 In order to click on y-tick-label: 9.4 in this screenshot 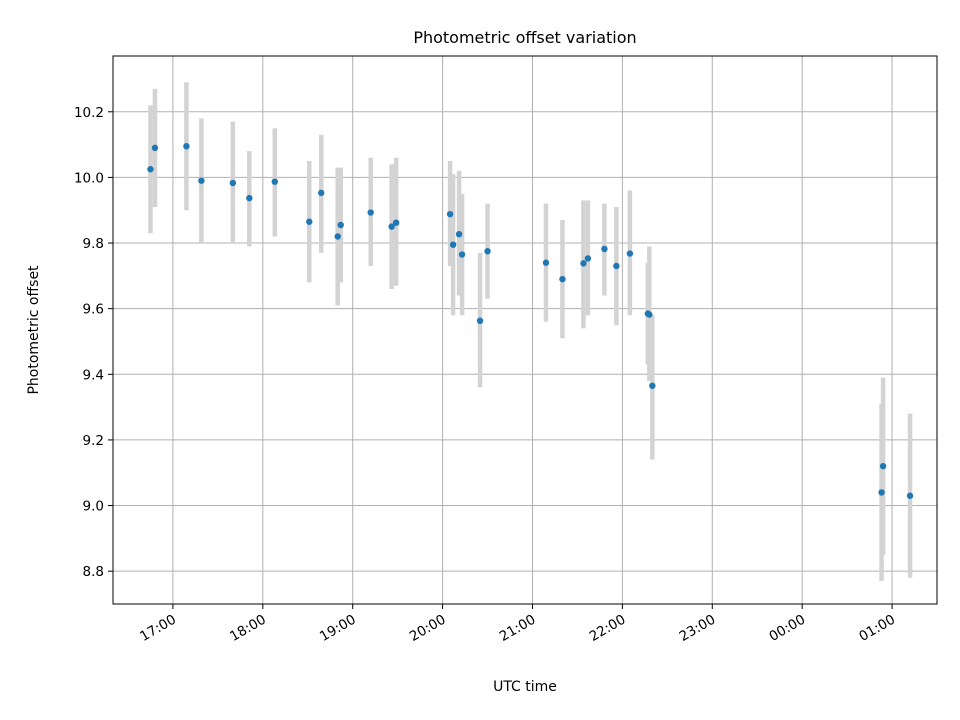, I will do `click(93, 375)`.